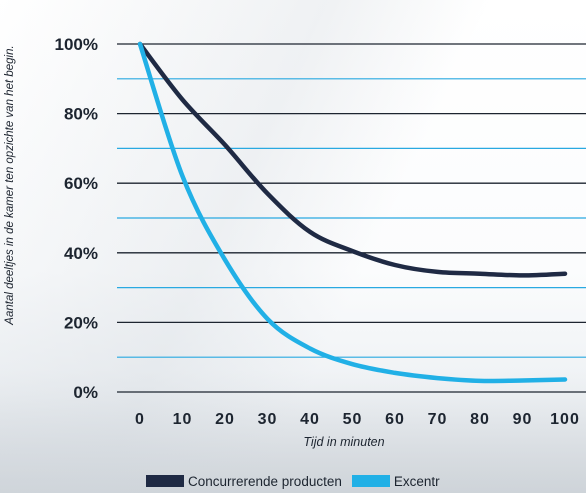  What do you see at coordinates (85, 392) in the screenshot?
I see `y-tick-label: 0%` at bounding box center [85, 392].